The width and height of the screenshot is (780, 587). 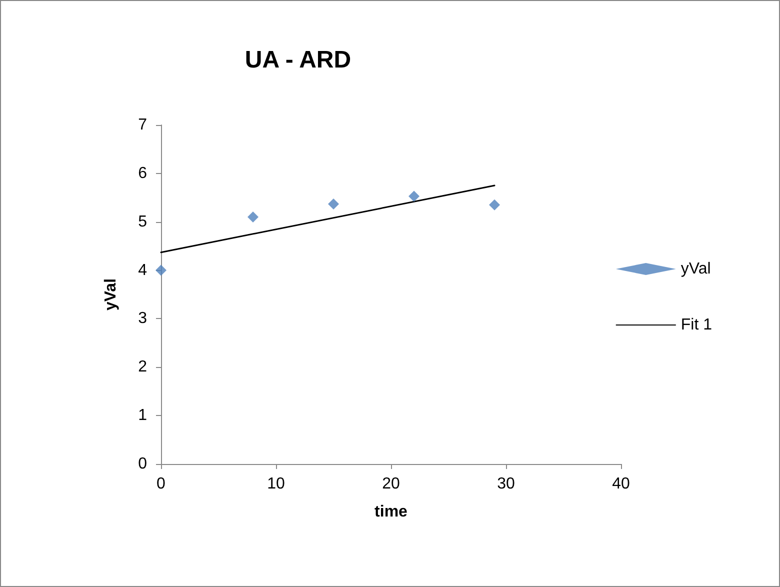 I want to click on y-tick-label: 7, so click(x=143, y=125).